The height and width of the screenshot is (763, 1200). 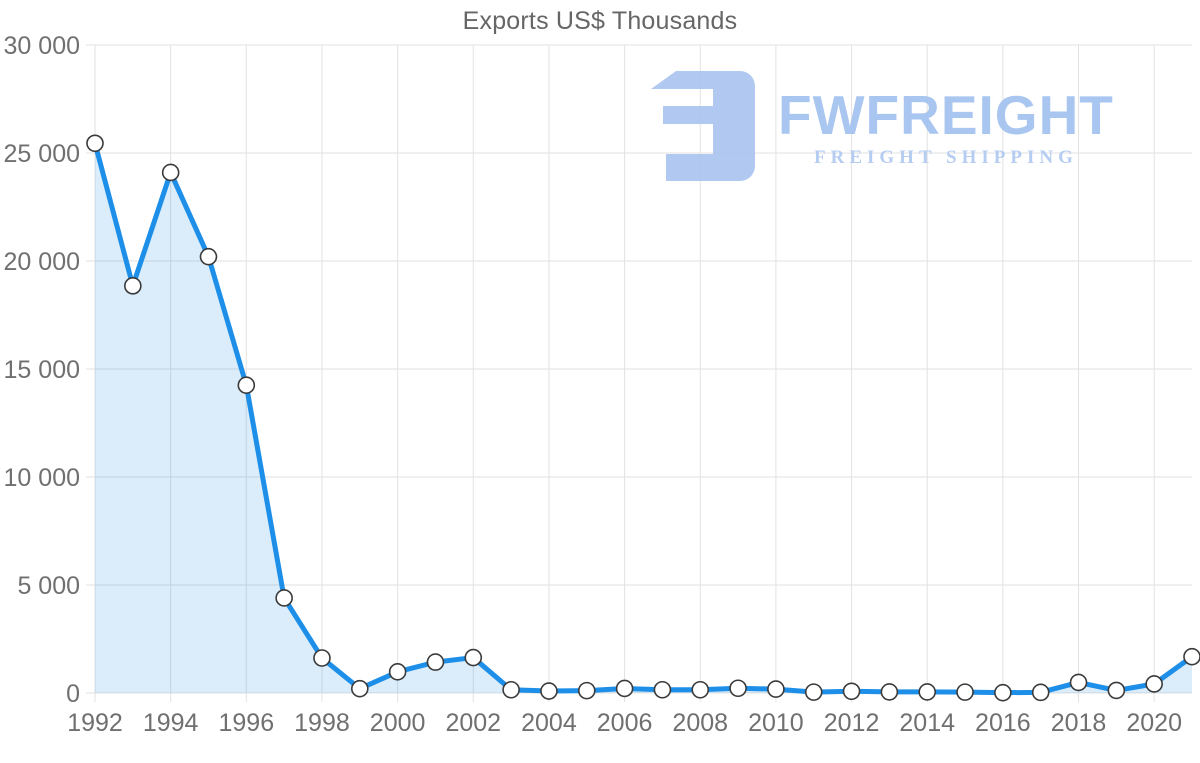 I want to click on x-axis-tick-label: 2006, so click(x=625, y=723).